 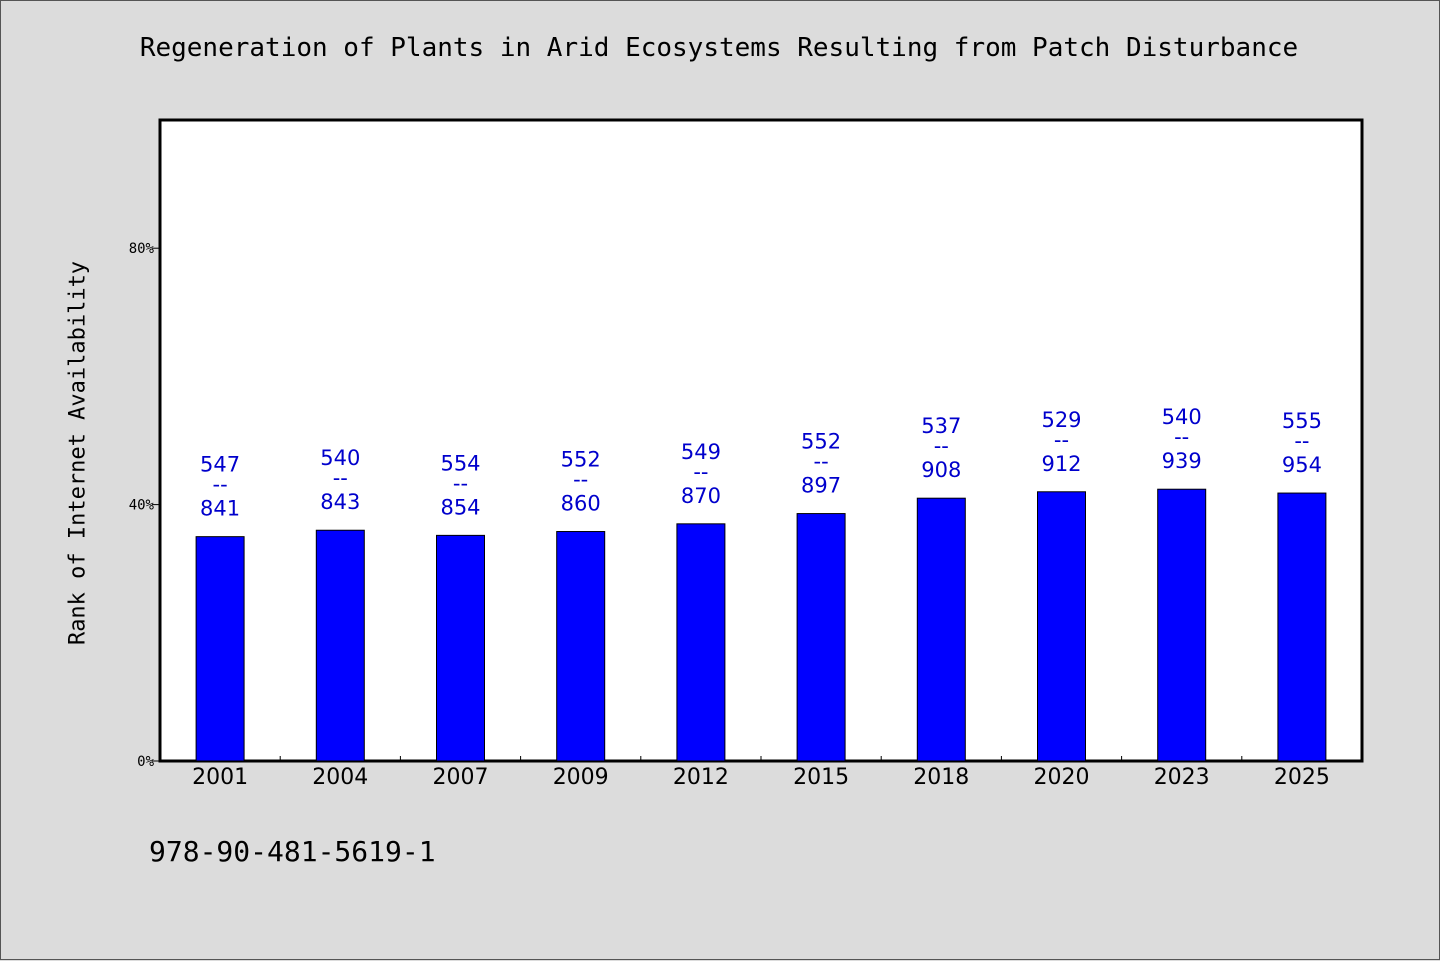 I want to click on bar-2020, so click(x=1061, y=626).